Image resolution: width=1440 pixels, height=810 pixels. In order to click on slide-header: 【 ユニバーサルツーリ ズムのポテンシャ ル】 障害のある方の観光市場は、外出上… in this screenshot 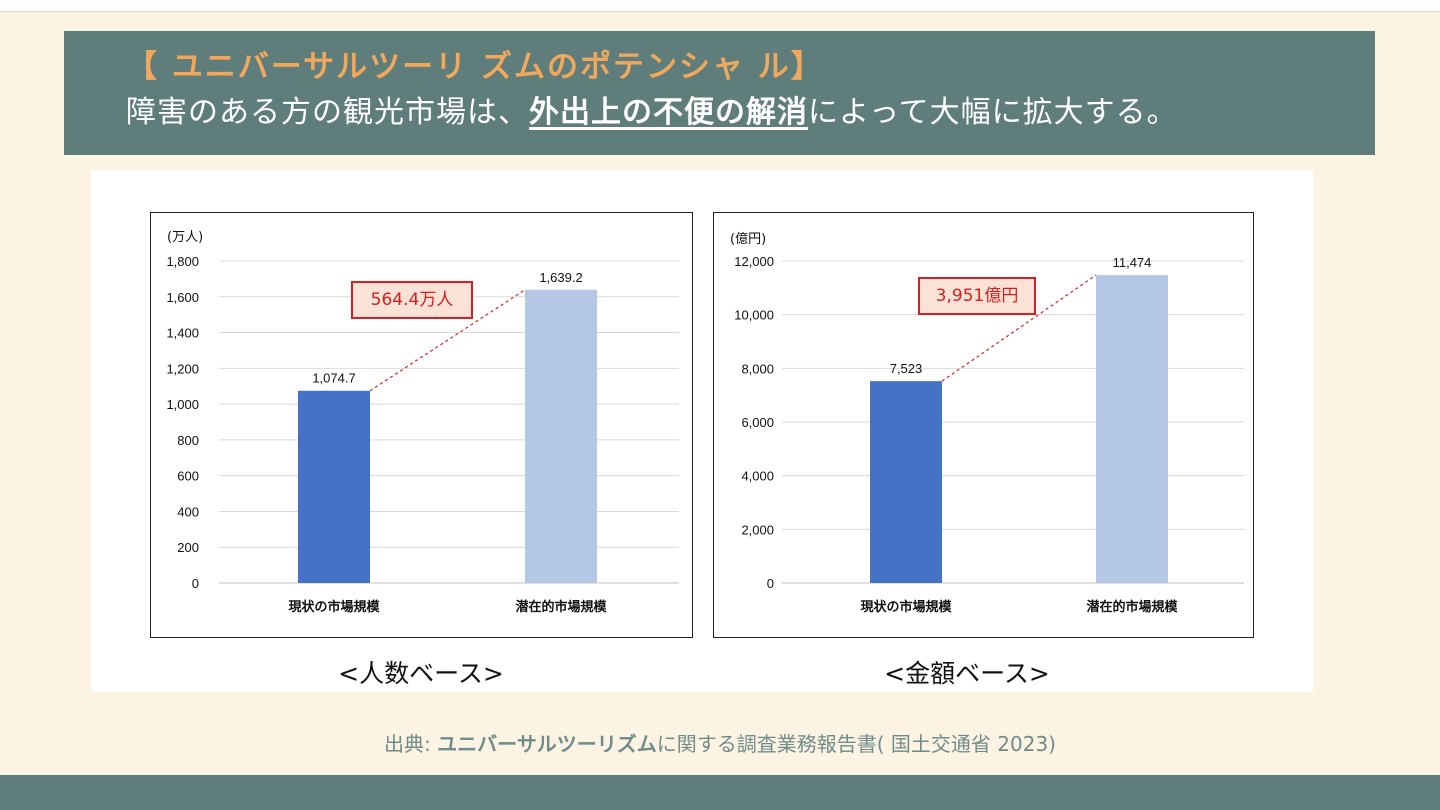, I will do `click(719, 93)`.